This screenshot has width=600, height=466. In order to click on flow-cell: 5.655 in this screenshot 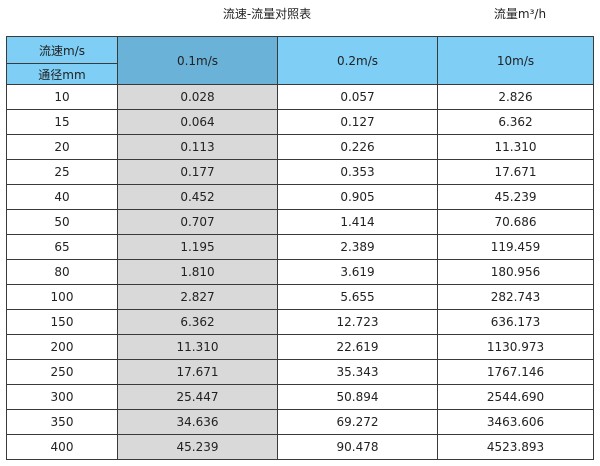, I will do `click(357, 297)`.